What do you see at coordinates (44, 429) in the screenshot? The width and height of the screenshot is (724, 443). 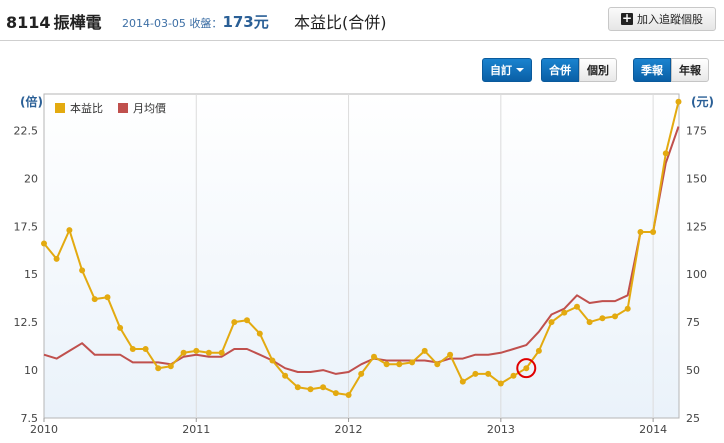 I see `x-tick-label: 2010` at bounding box center [44, 429].